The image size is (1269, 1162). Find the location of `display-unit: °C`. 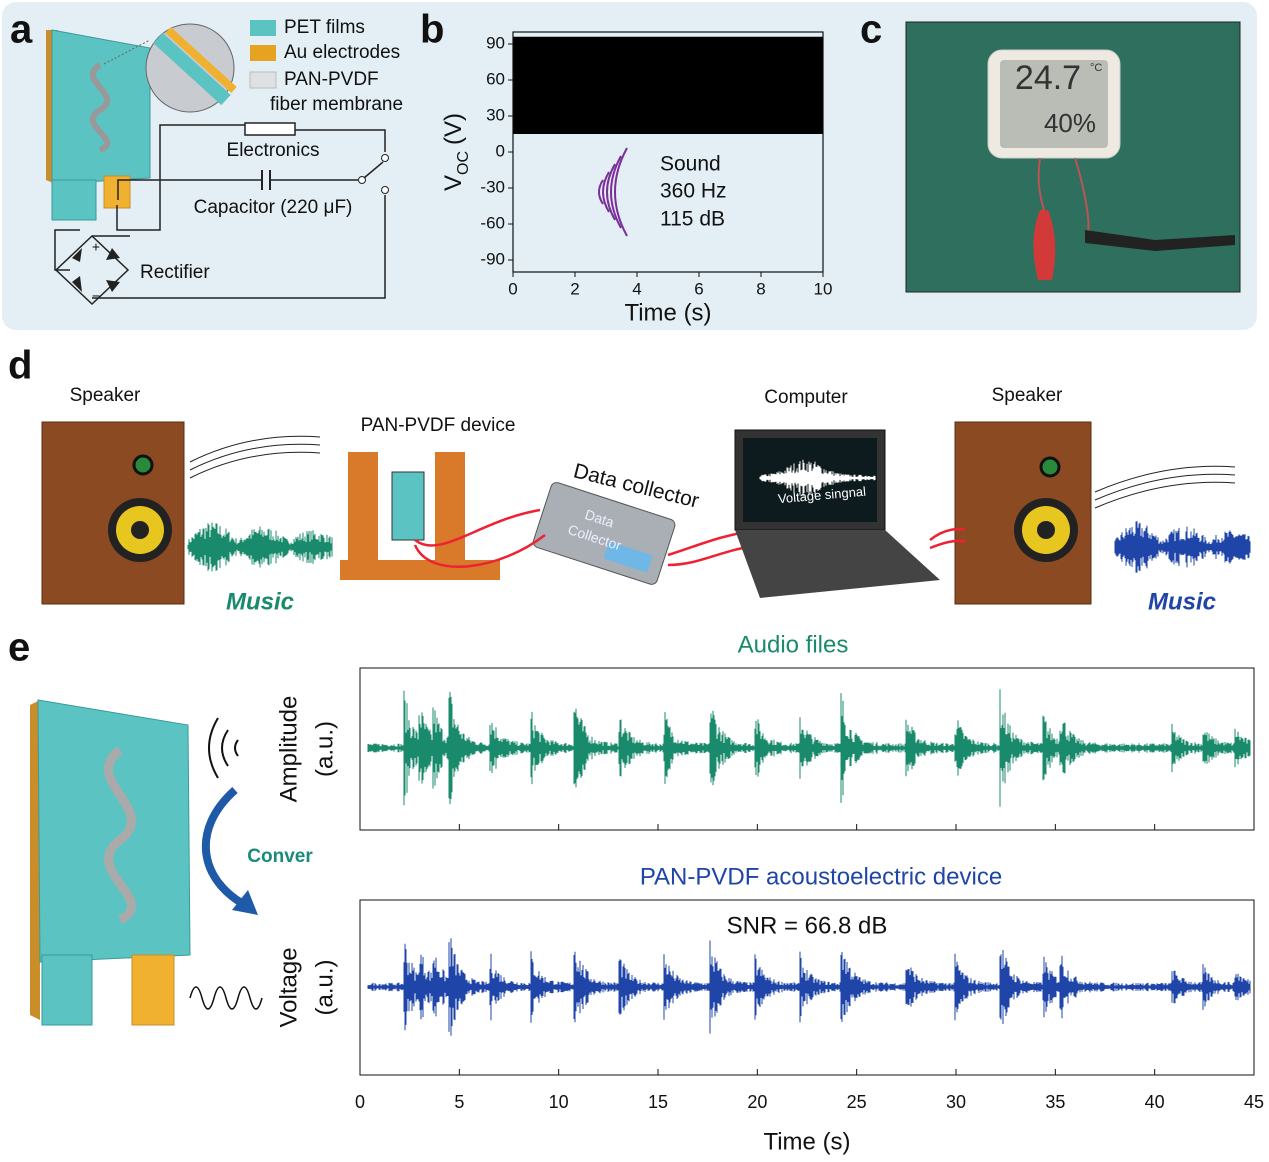

display-unit: °C is located at coordinates (1096, 68).